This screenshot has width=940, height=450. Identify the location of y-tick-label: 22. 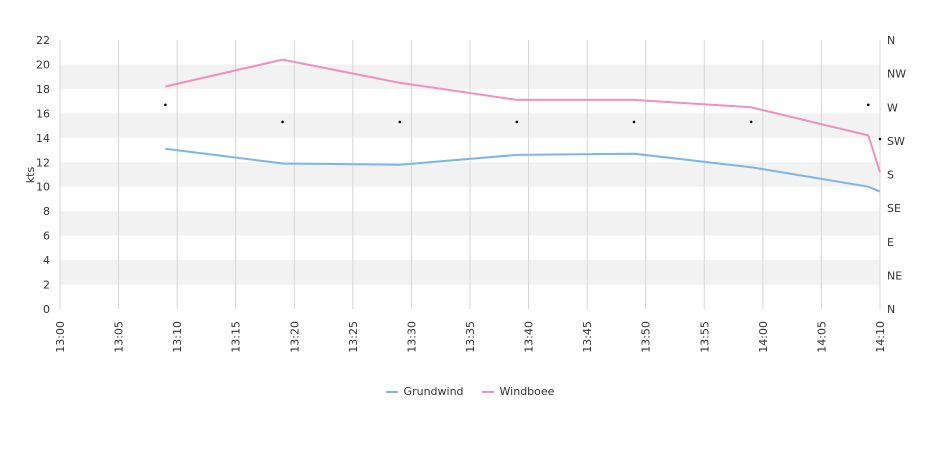
(43, 40).